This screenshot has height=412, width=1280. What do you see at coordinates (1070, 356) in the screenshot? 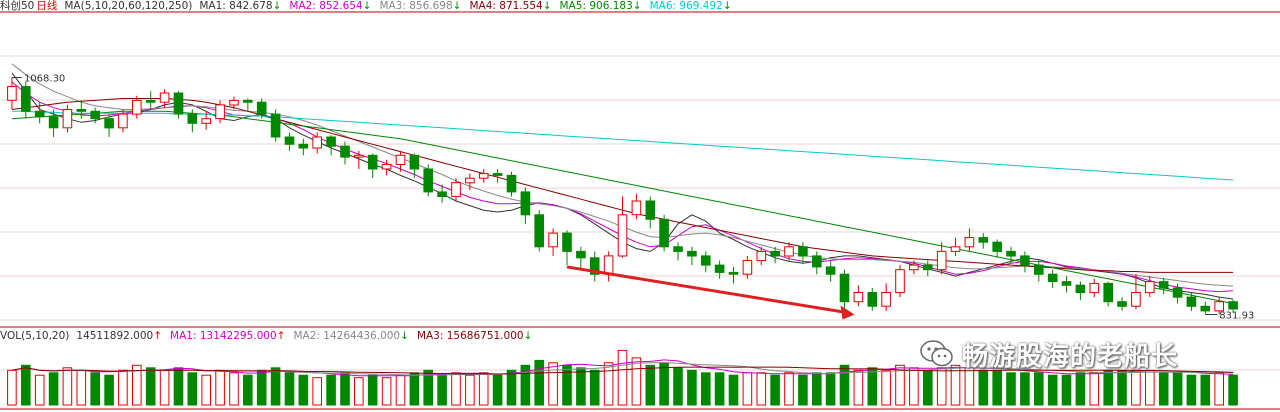
I see `watermark-text: 畅游股海的老船长` at bounding box center [1070, 356].